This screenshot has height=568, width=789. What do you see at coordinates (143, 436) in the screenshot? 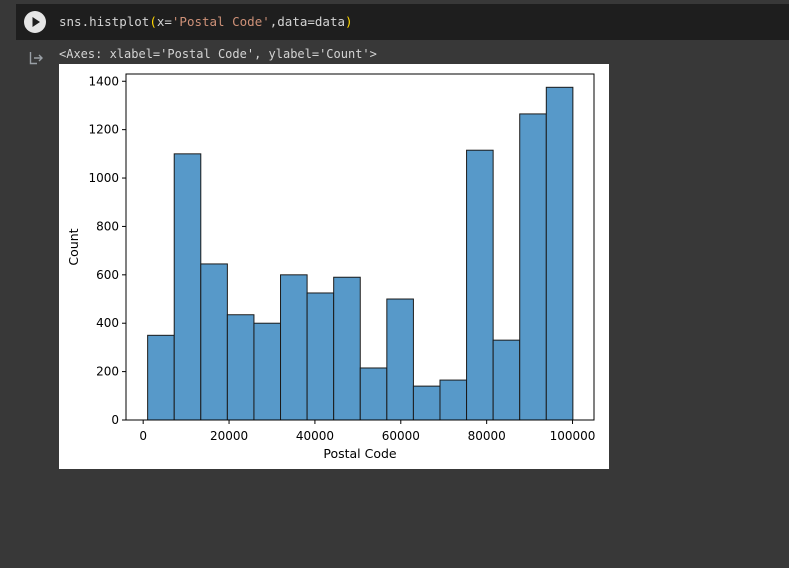
I see `x-tick-label: 0` at bounding box center [143, 436].